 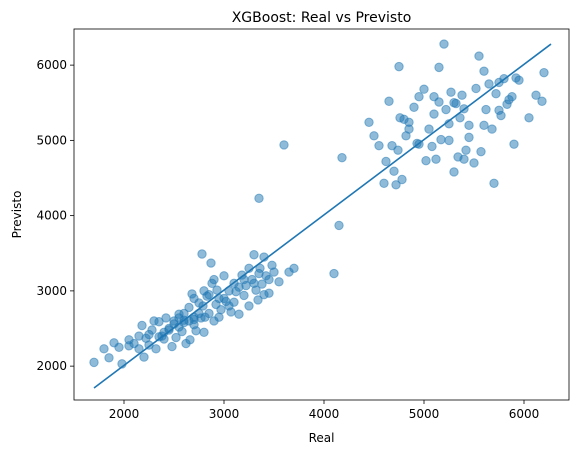 I want to click on x-tick-label: 3000, so click(x=224, y=414).